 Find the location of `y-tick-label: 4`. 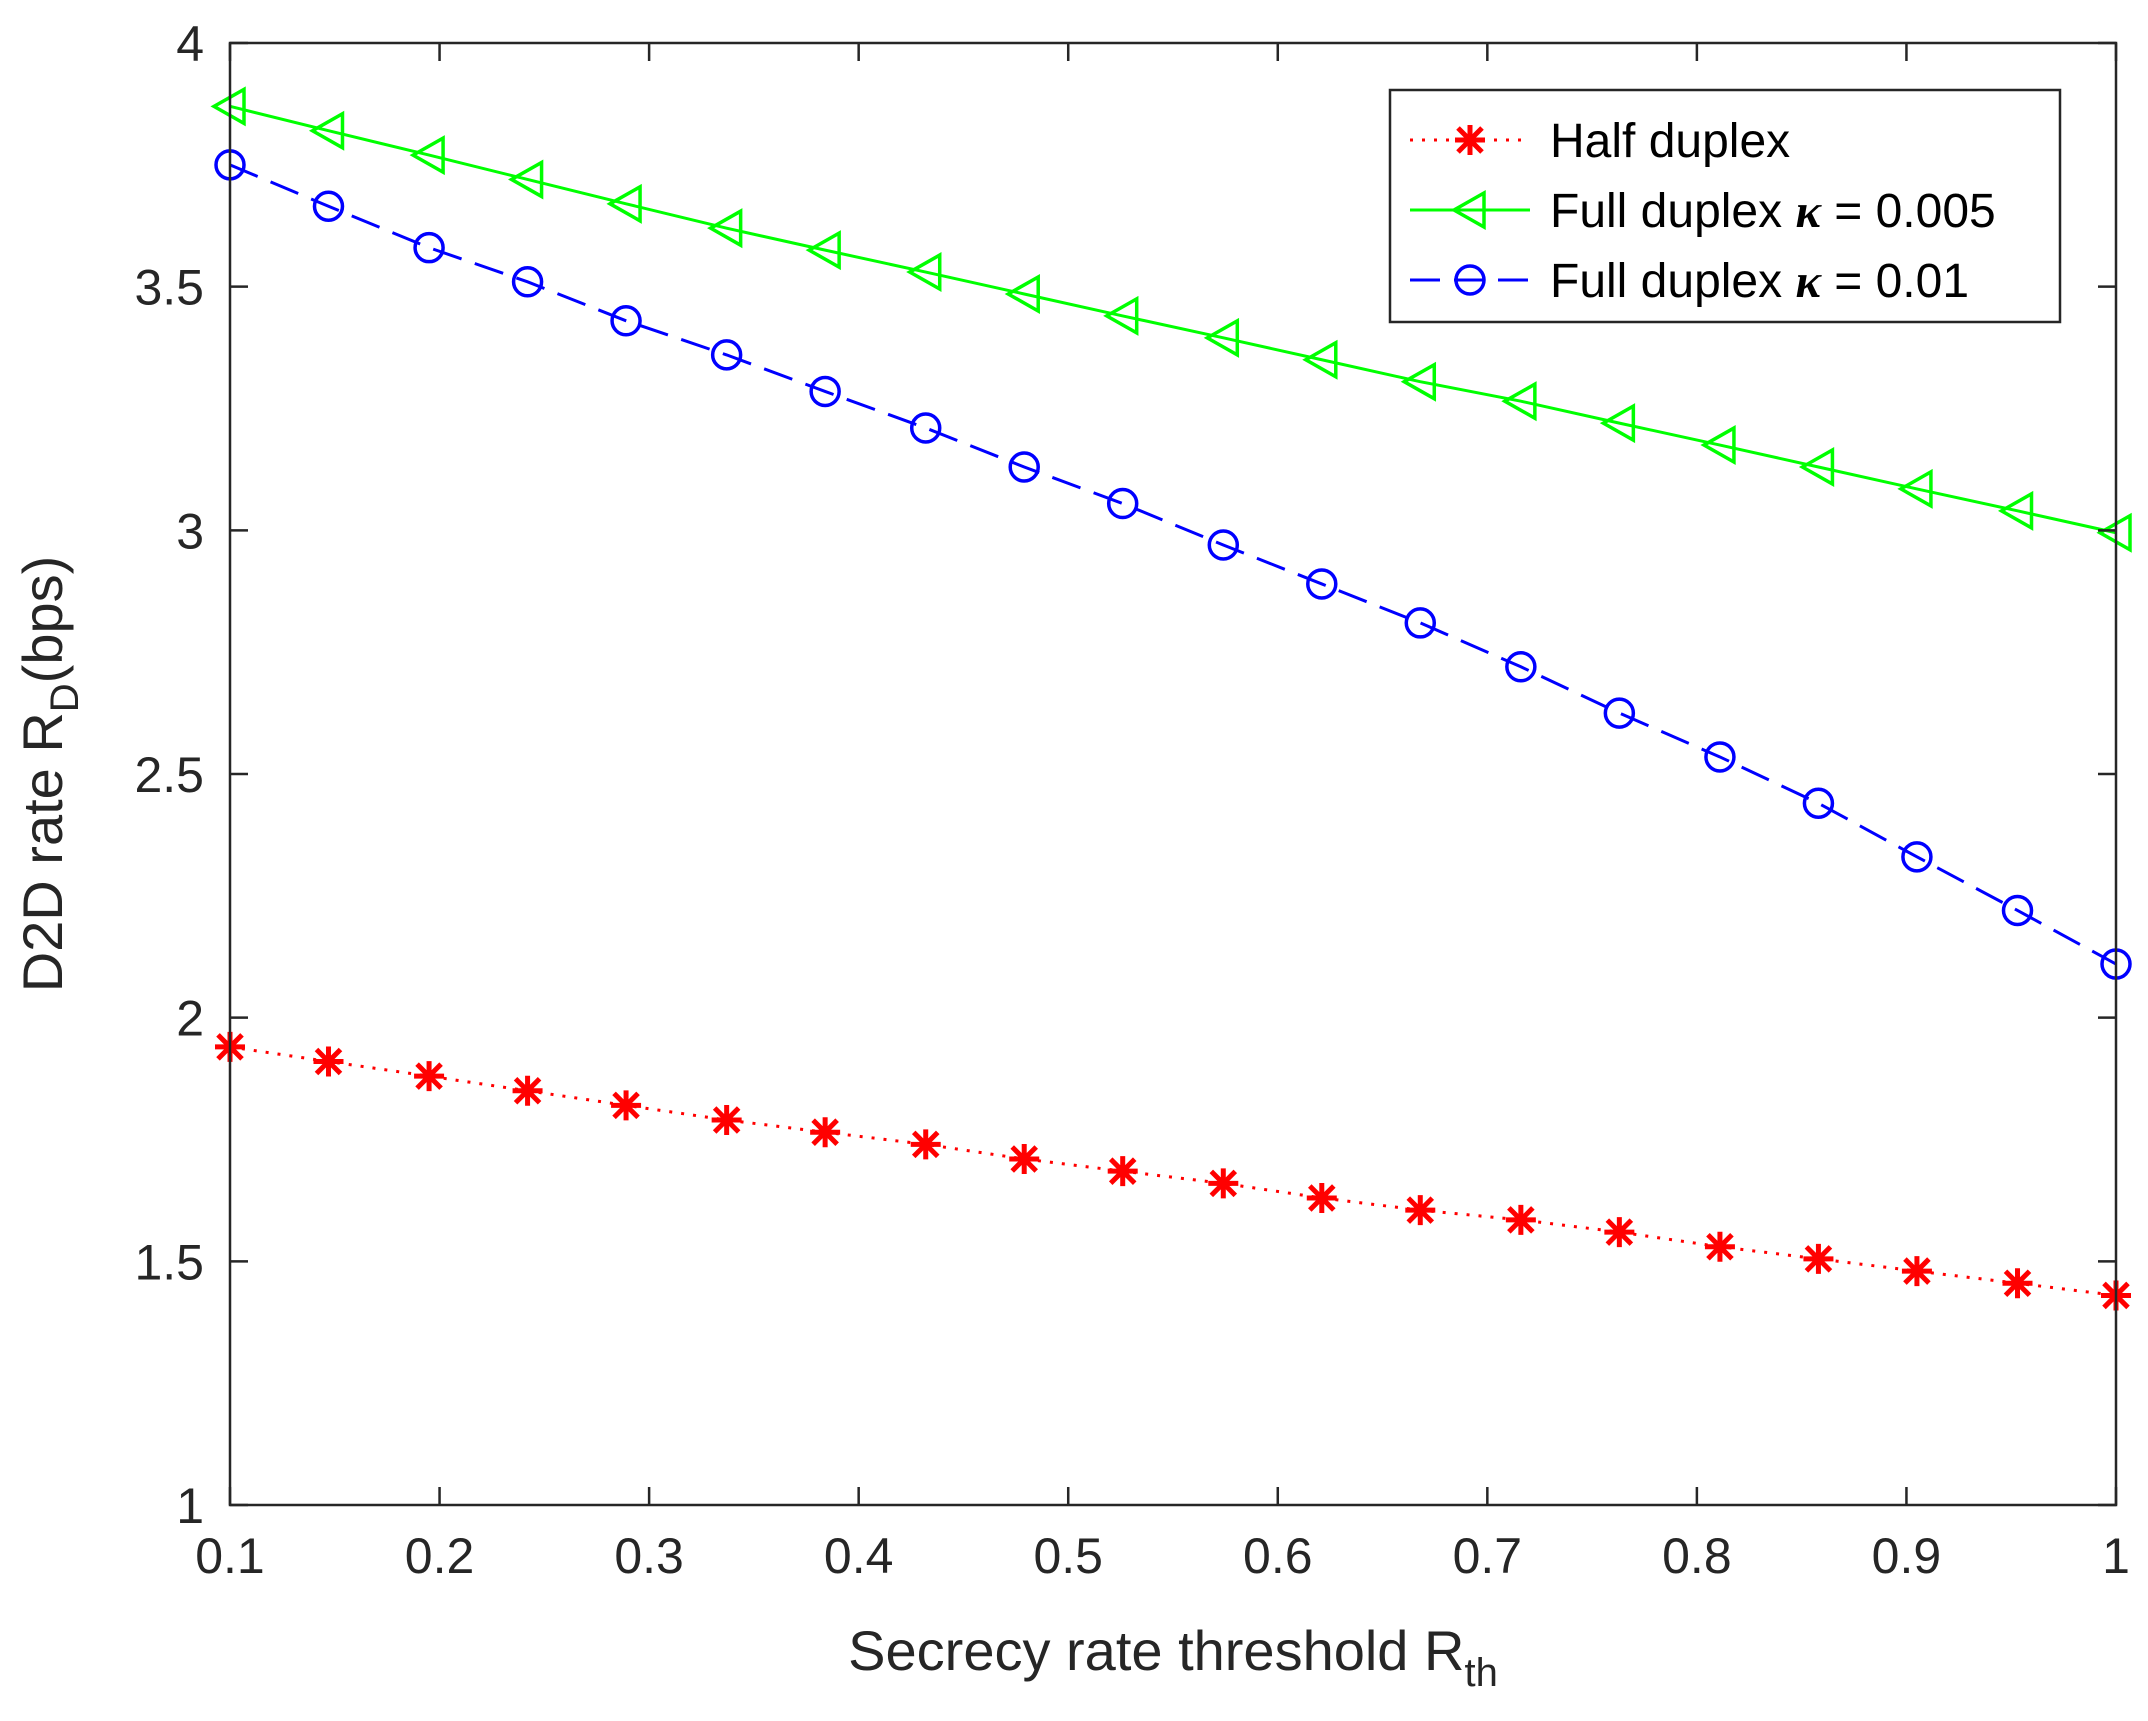

y-tick-label: 4 is located at coordinates (190, 44).